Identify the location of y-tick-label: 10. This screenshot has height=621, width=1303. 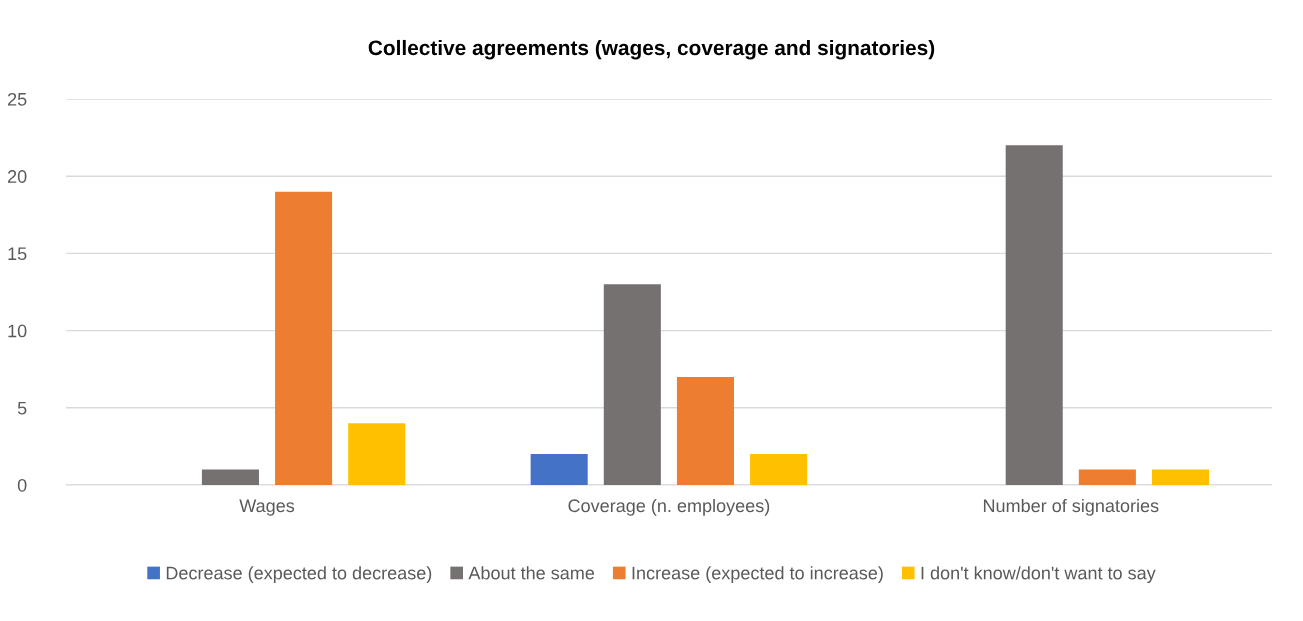
(17, 331).